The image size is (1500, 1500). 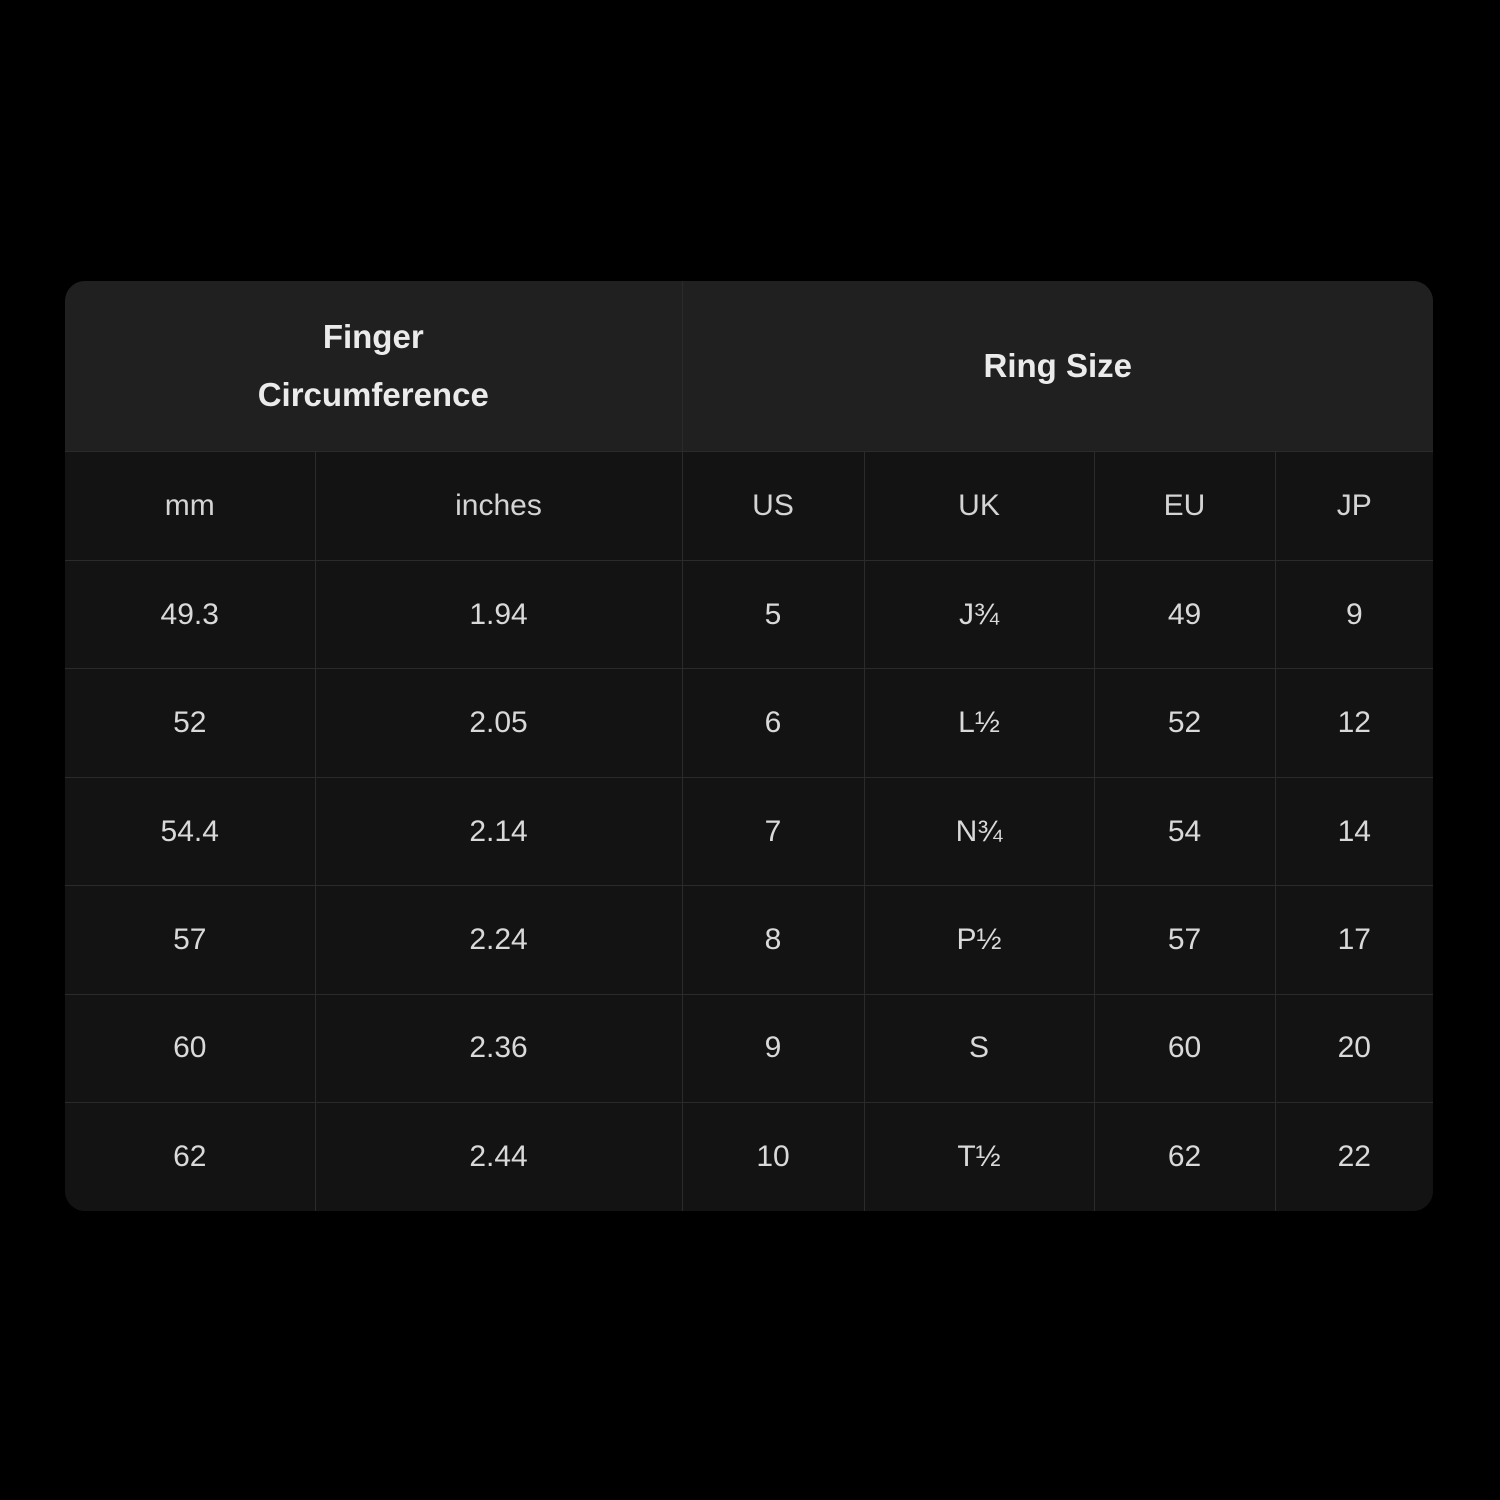 I want to click on table-row: 49.3 1.94 5 J¾ 49 9, so click(x=749, y=614).